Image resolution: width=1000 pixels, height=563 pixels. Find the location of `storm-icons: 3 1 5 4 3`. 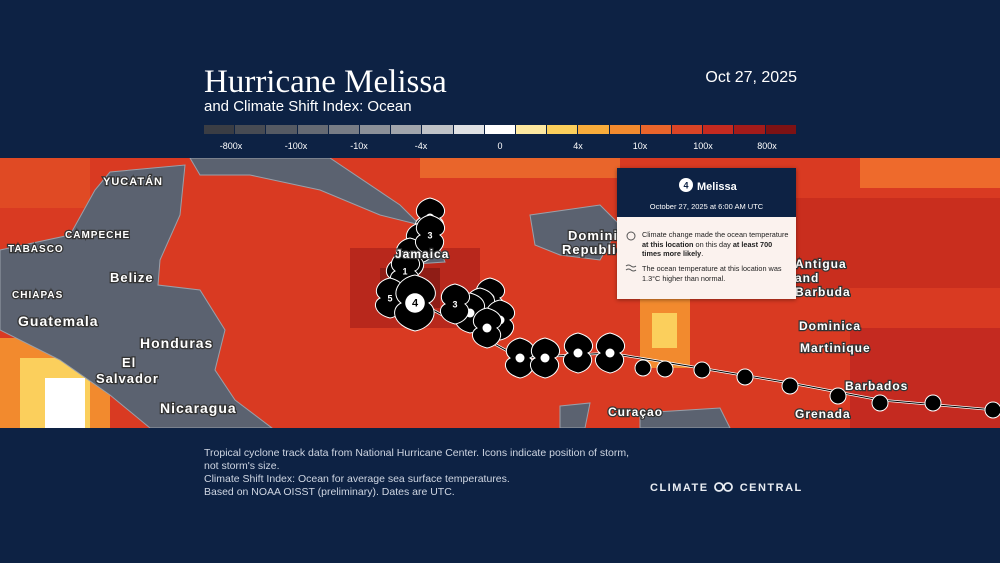

storm-icons: 3 1 5 4 3 is located at coordinates (500, 288).